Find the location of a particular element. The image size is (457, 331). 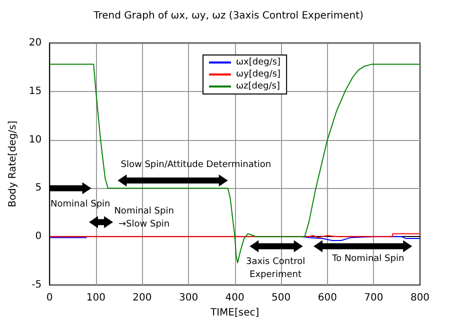

legend-label: ωy[deg/s] is located at coordinates (258, 75).